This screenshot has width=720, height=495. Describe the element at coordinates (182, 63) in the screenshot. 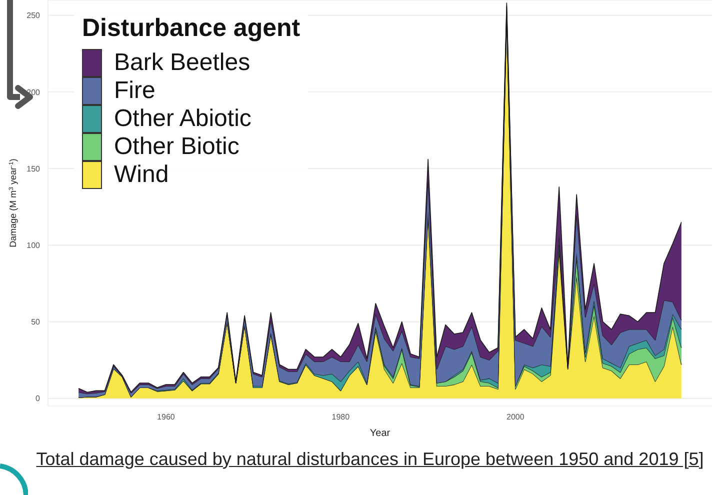

I see `legend-label: Bark Beetles` at that location.